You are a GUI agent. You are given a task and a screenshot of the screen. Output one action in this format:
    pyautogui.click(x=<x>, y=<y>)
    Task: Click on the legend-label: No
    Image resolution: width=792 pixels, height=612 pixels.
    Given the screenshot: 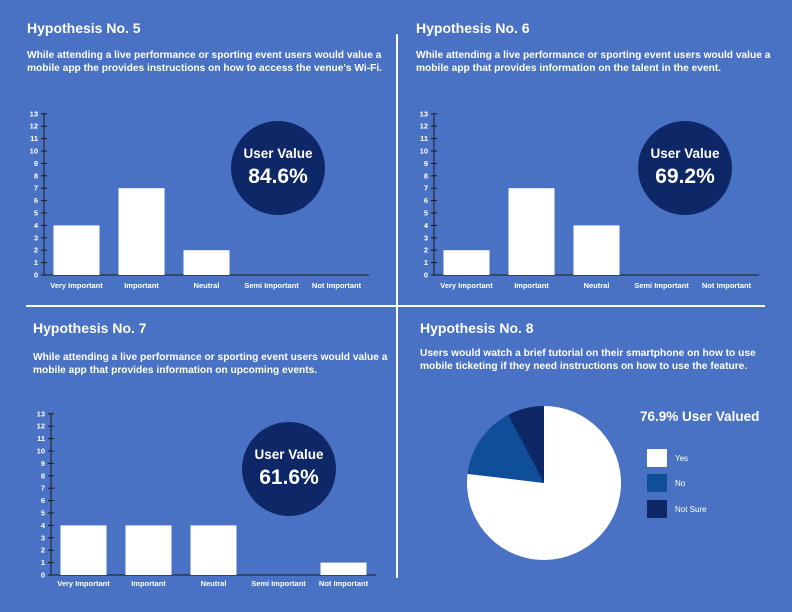 What is the action you would take?
    pyautogui.click(x=680, y=483)
    